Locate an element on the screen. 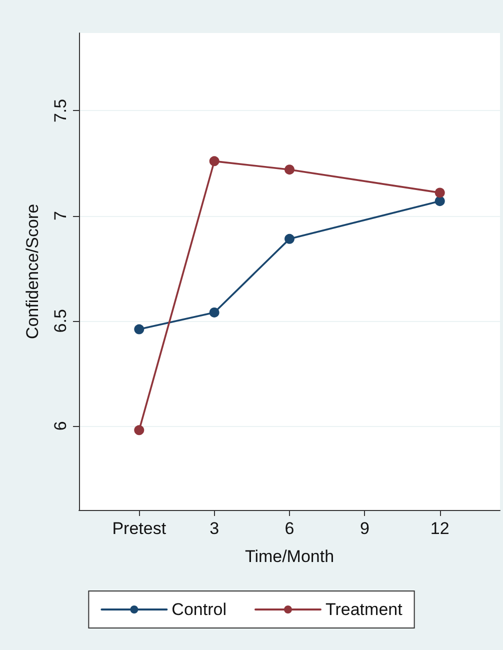  x-tick-label: 12 is located at coordinates (440, 528).